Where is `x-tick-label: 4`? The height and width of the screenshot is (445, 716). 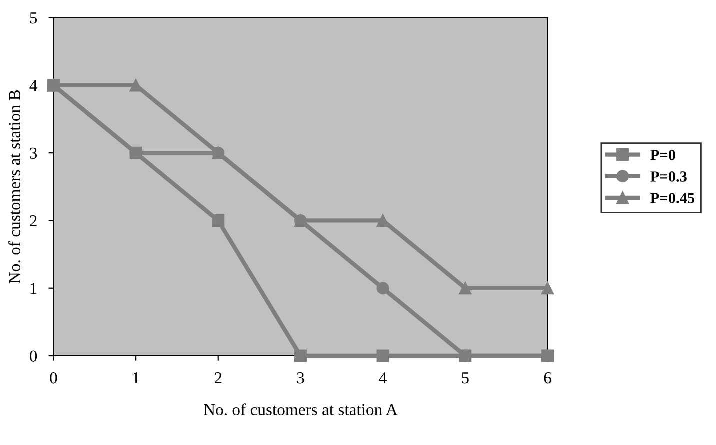
x-tick-label: 4 is located at coordinates (383, 378).